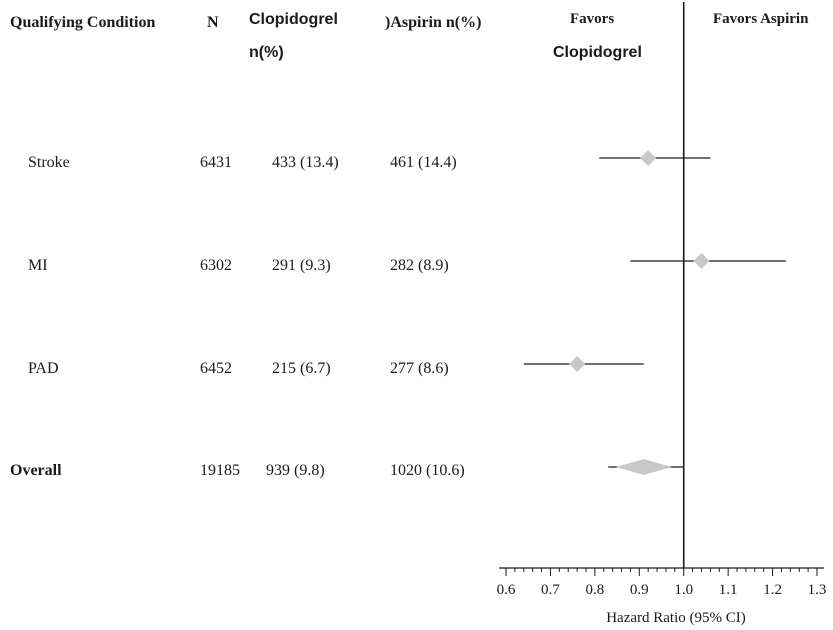 The height and width of the screenshot is (630, 833). I want to click on row-aspirin-overall: 1020 (10.6), so click(427, 470).